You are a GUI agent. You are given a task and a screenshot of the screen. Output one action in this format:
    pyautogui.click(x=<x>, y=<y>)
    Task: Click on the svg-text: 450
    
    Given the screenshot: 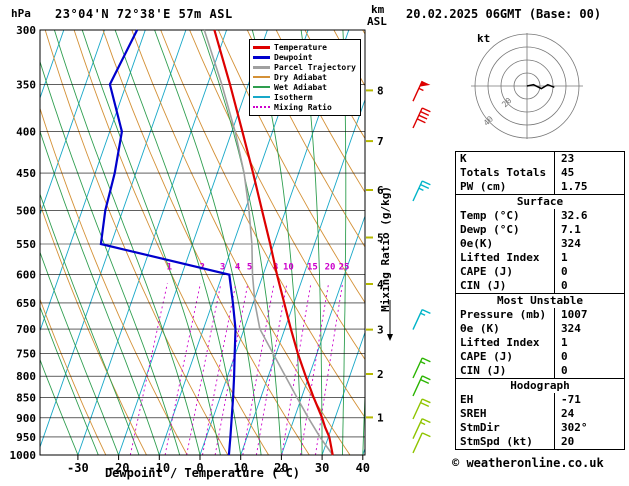 What is the action you would take?
    pyautogui.click(x=26, y=173)
    